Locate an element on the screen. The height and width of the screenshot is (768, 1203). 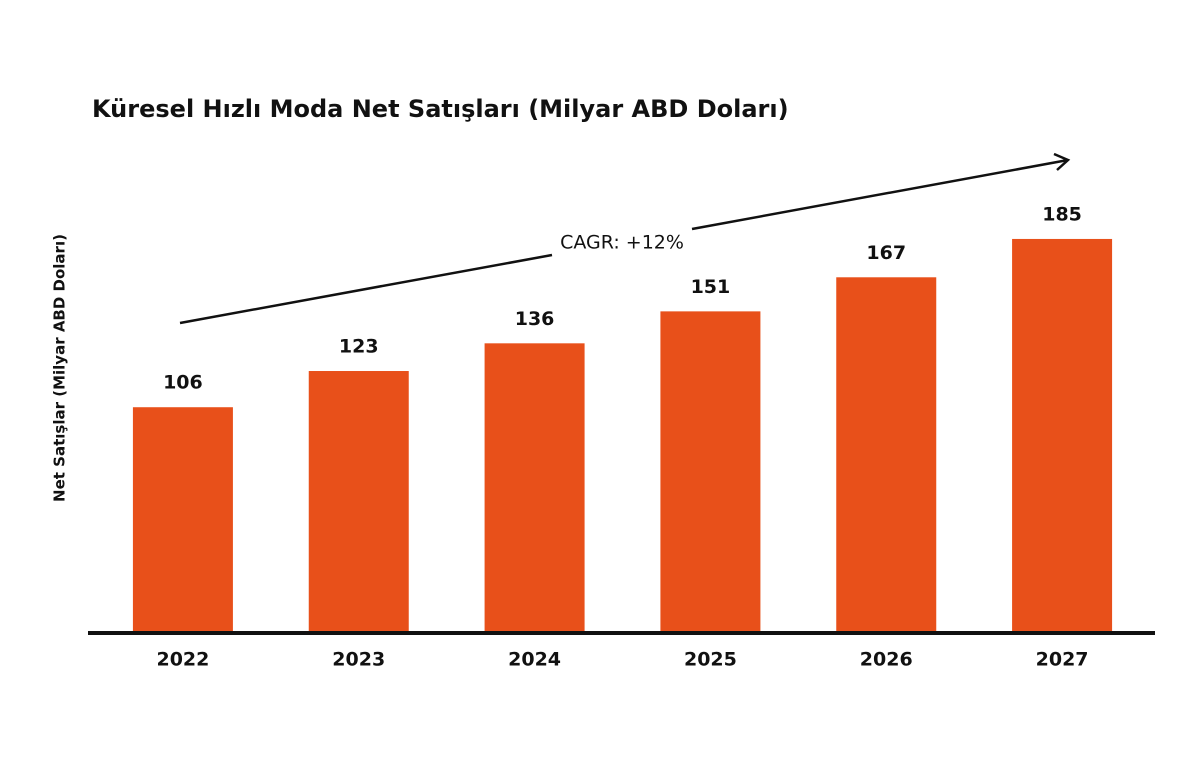
arrow-head is located at coordinates (1062, 161).